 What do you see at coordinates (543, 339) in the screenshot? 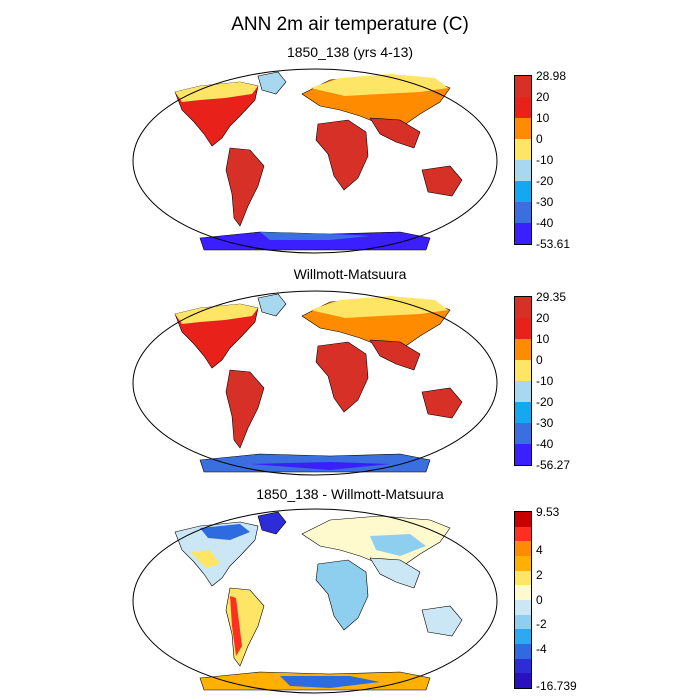
I see `panel-2-colorbar-label: 10` at bounding box center [543, 339].